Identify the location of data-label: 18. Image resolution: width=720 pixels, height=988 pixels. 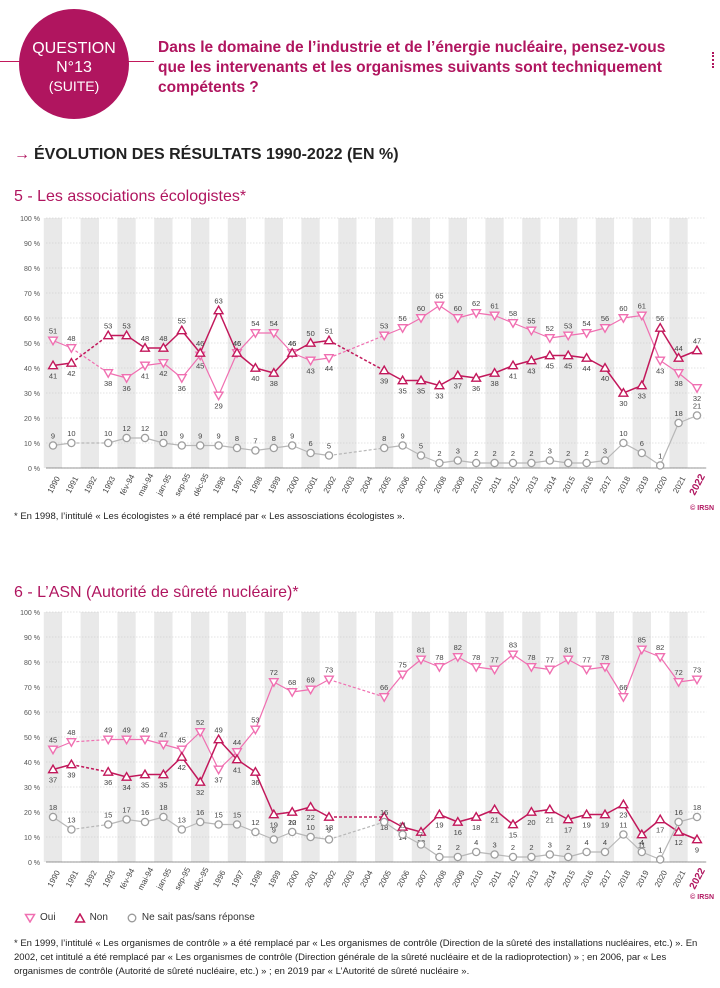
(476, 827).